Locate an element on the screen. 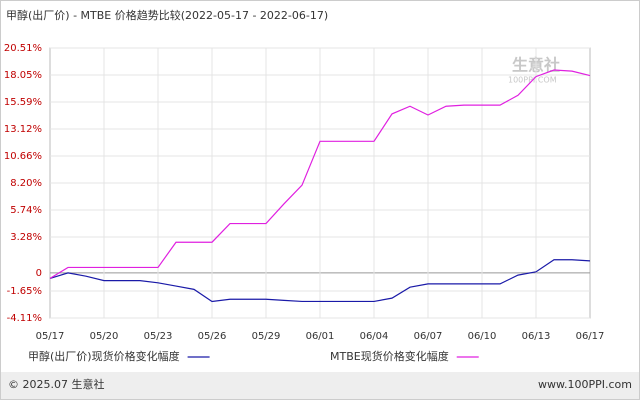  series-line is located at coordinates (320, 281).